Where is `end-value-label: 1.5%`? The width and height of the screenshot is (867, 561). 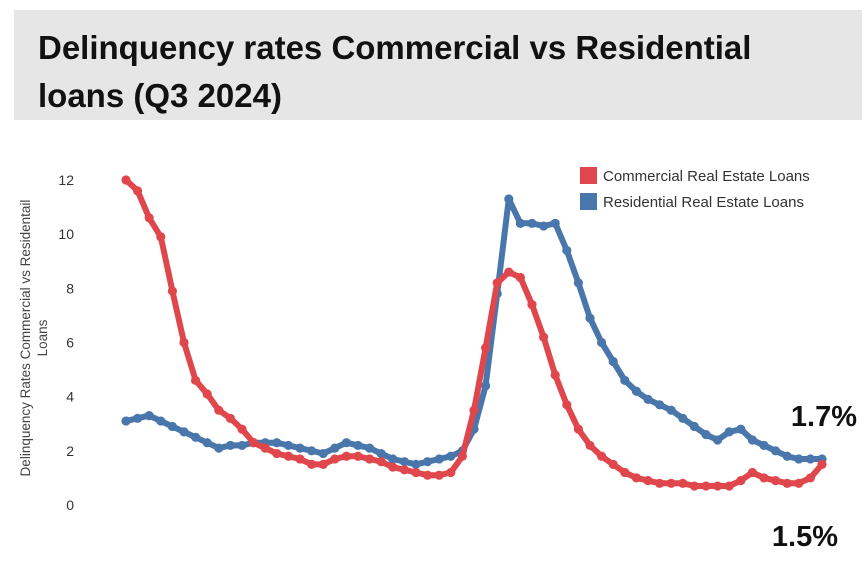 end-value-label: 1.5% is located at coordinates (805, 537).